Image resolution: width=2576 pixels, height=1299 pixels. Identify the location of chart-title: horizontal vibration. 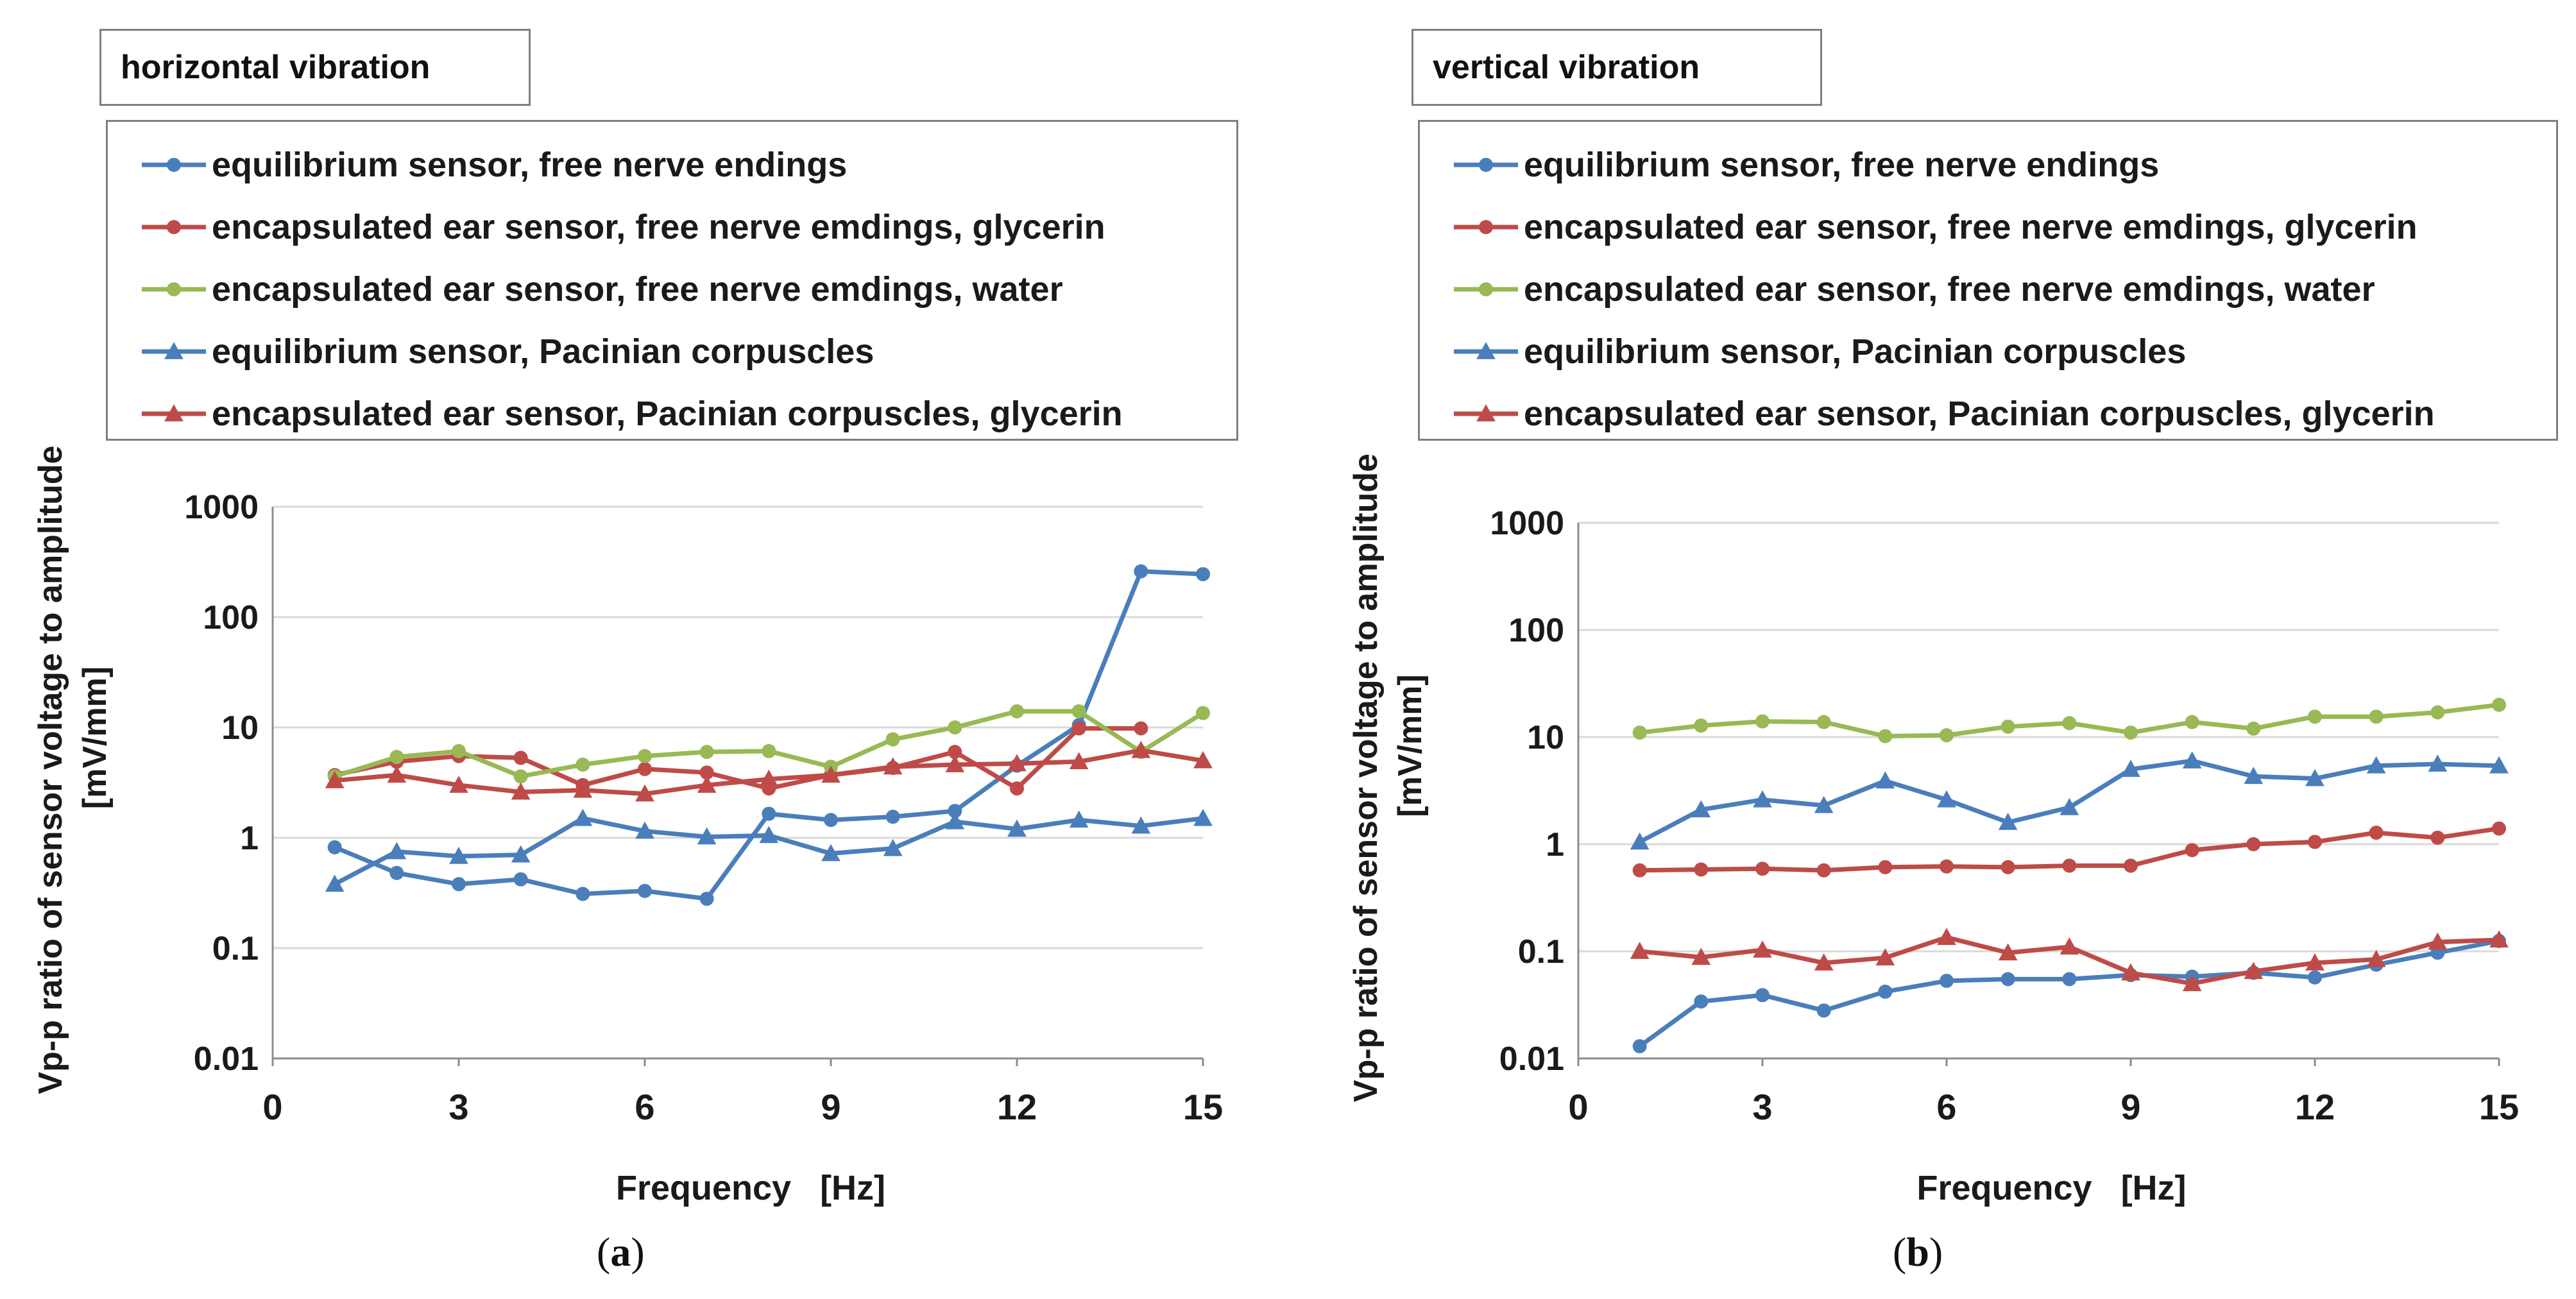
(276, 67).